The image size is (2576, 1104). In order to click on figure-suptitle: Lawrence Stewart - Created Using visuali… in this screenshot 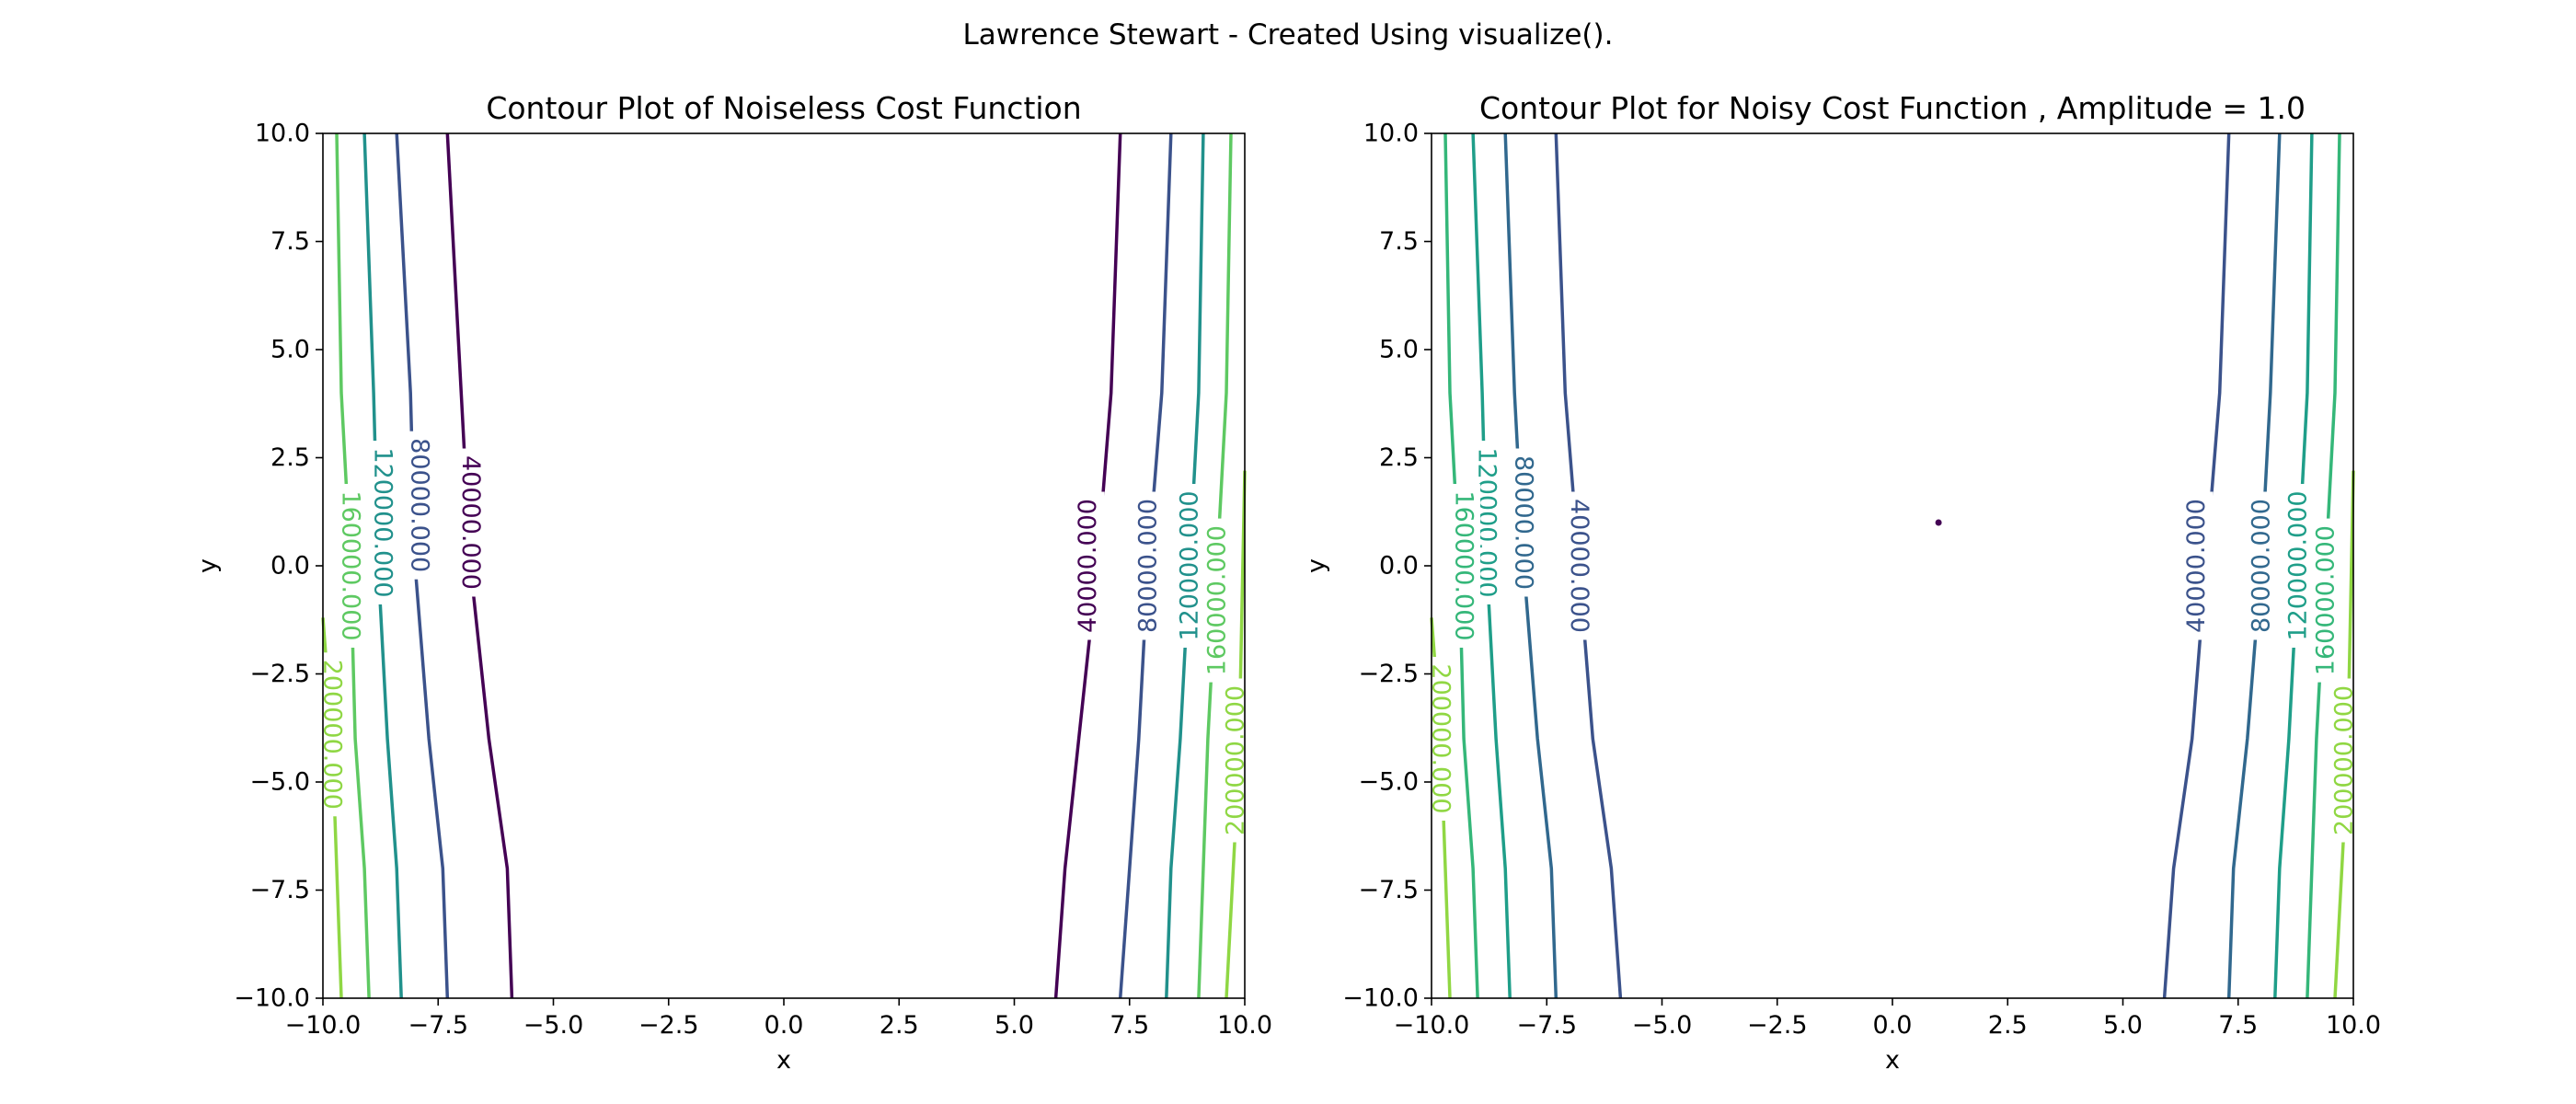, I will do `click(1288, 35)`.